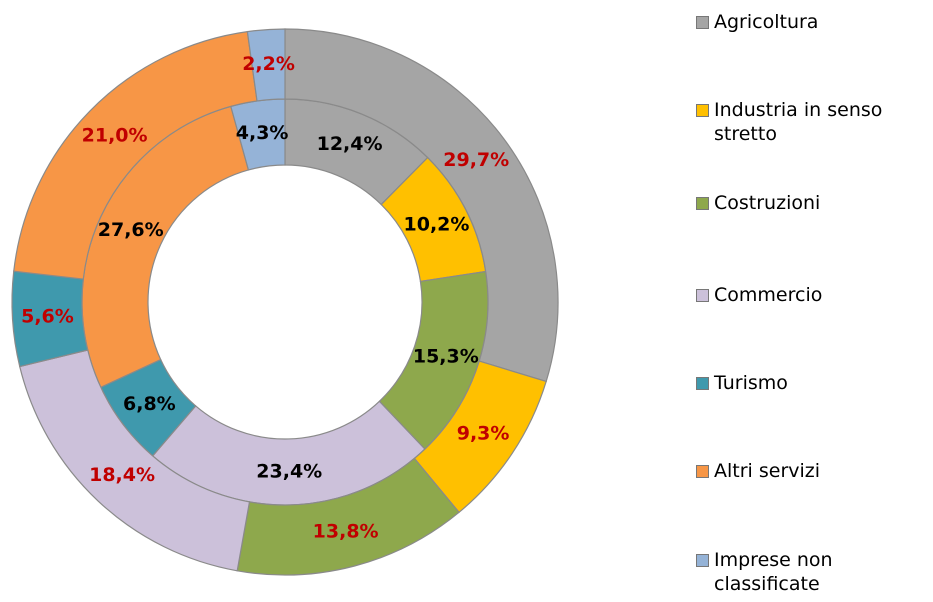  What do you see at coordinates (262, 133) in the screenshot?
I see `data-label: 4,3%` at bounding box center [262, 133].